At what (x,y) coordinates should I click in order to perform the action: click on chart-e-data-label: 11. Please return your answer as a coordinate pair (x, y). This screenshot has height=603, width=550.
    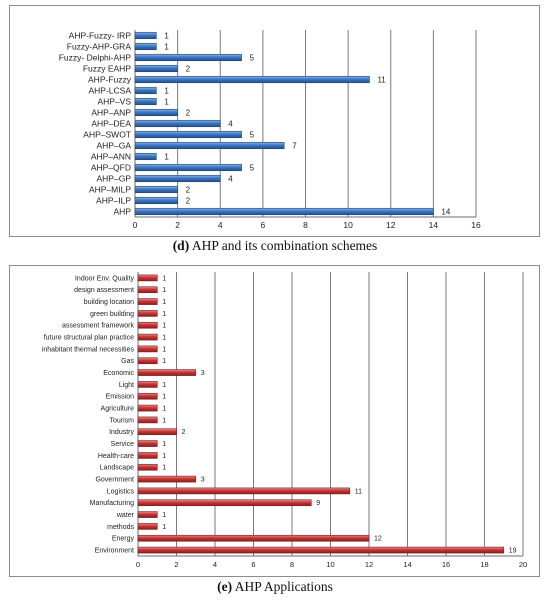
    Looking at the image, I should click on (358, 491).